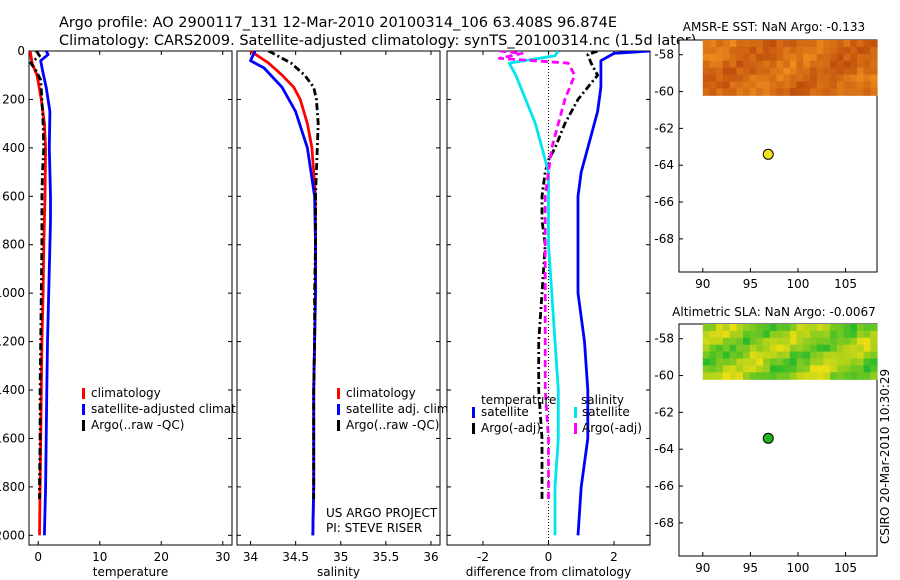  Describe the element at coordinates (12, 535) in the screenshot. I see `y-tick-label: 2000` at that location.